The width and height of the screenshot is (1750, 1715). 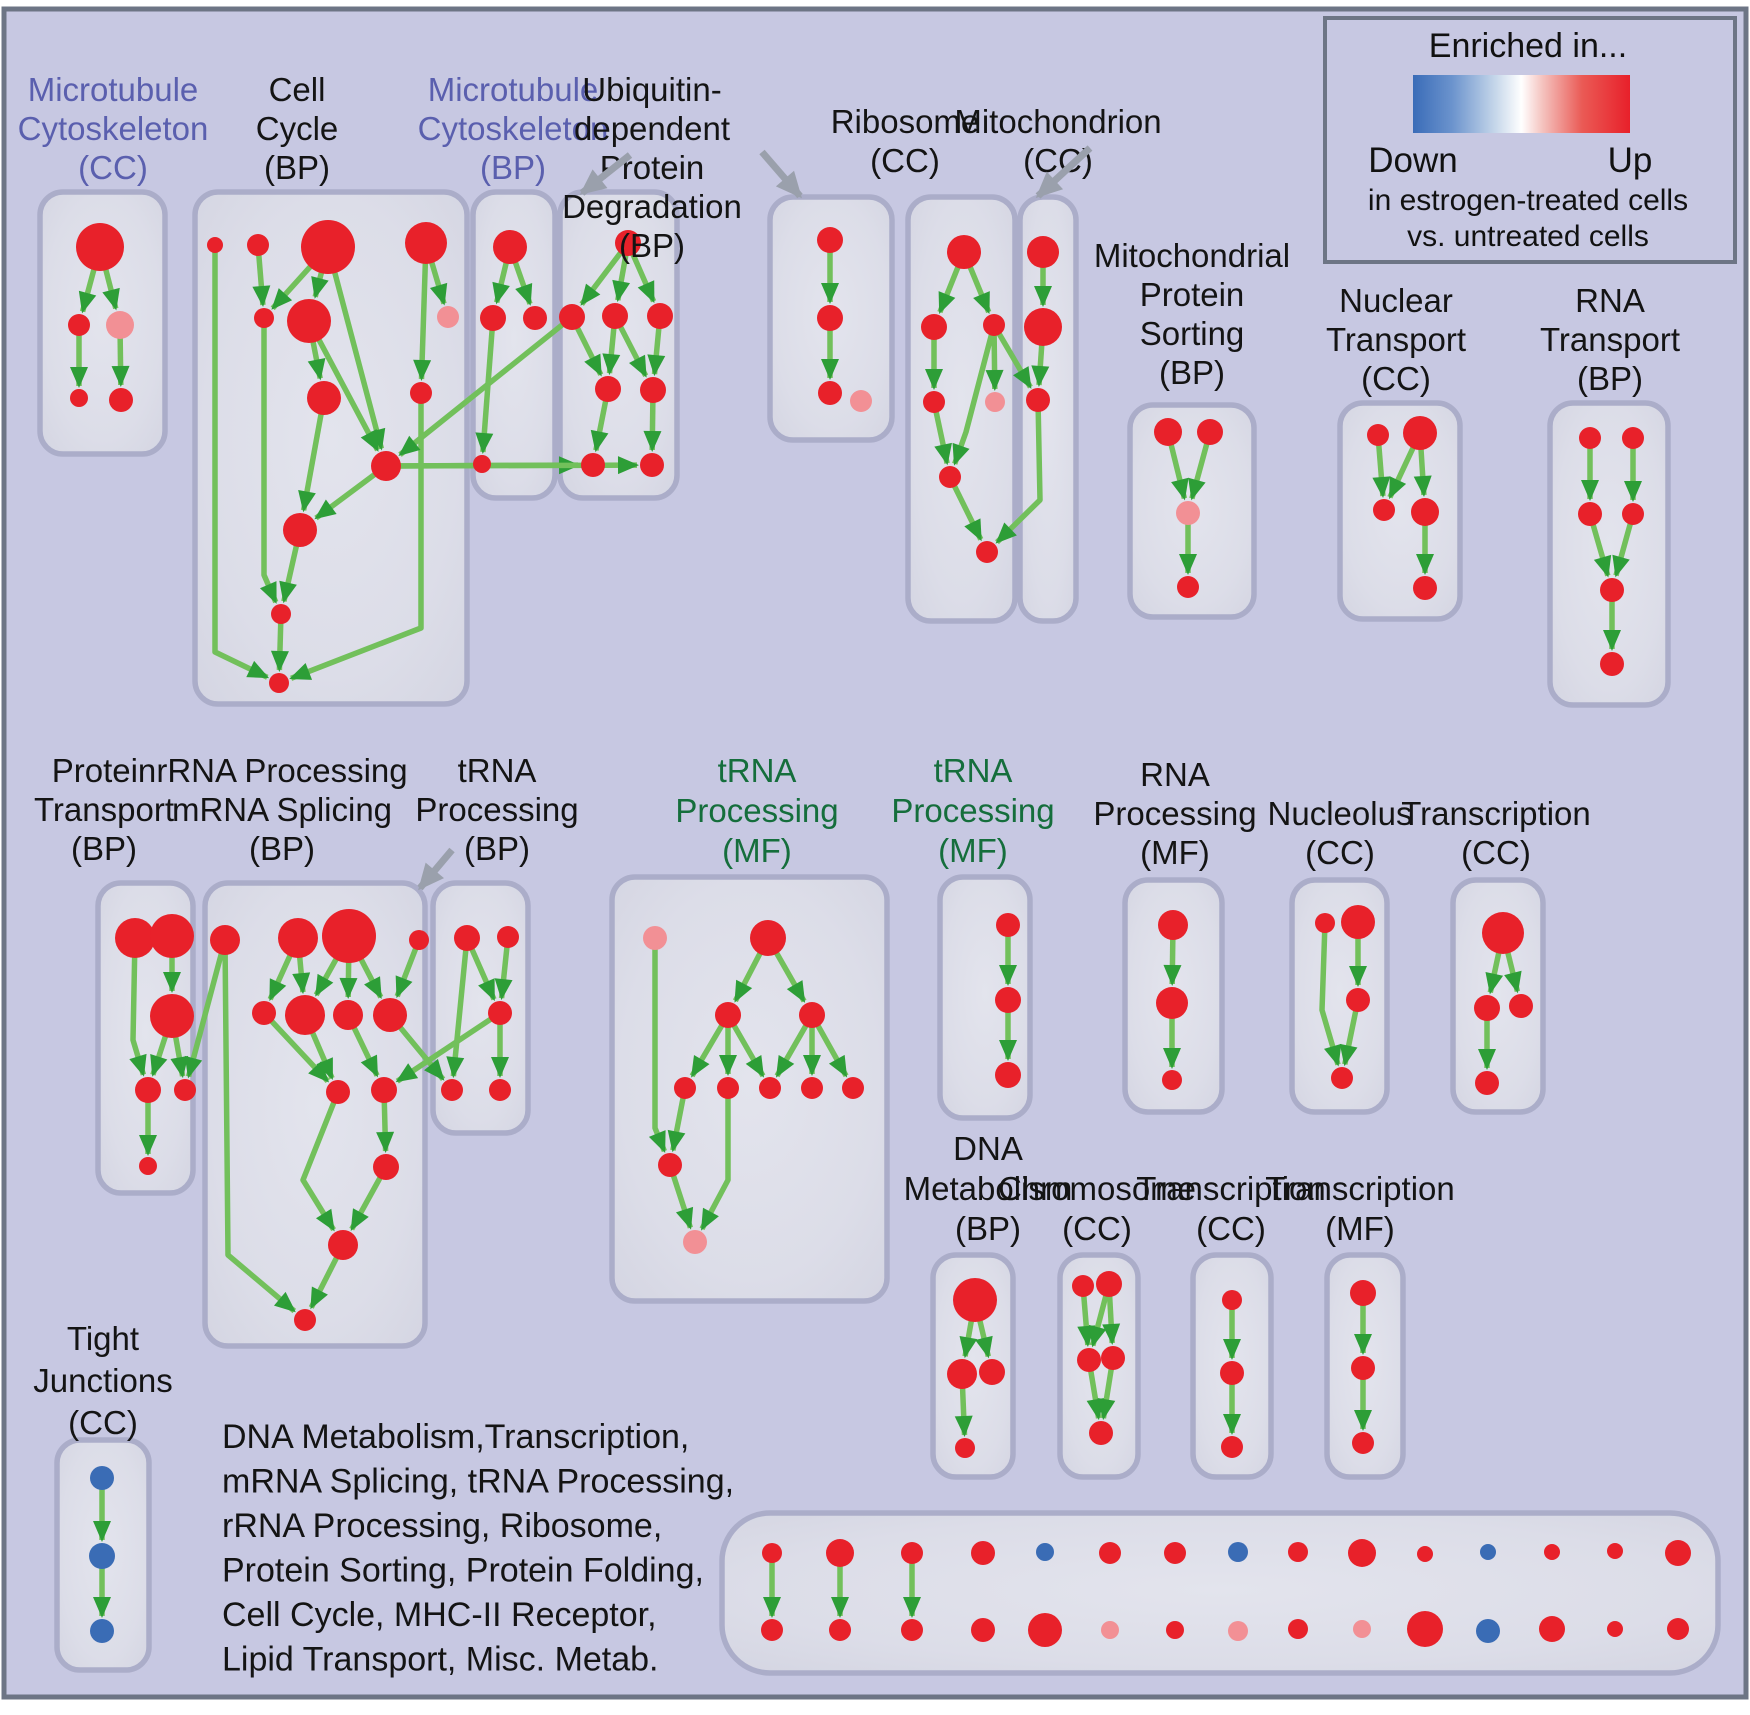 What do you see at coordinates (1400, 511) in the screenshot?
I see `nuclear-transport-cc-cluster-box` at bounding box center [1400, 511].